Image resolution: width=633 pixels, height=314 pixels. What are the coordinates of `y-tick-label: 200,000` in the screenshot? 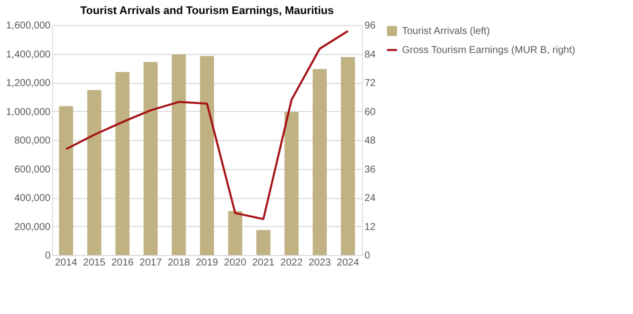 It's located at (32, 227).